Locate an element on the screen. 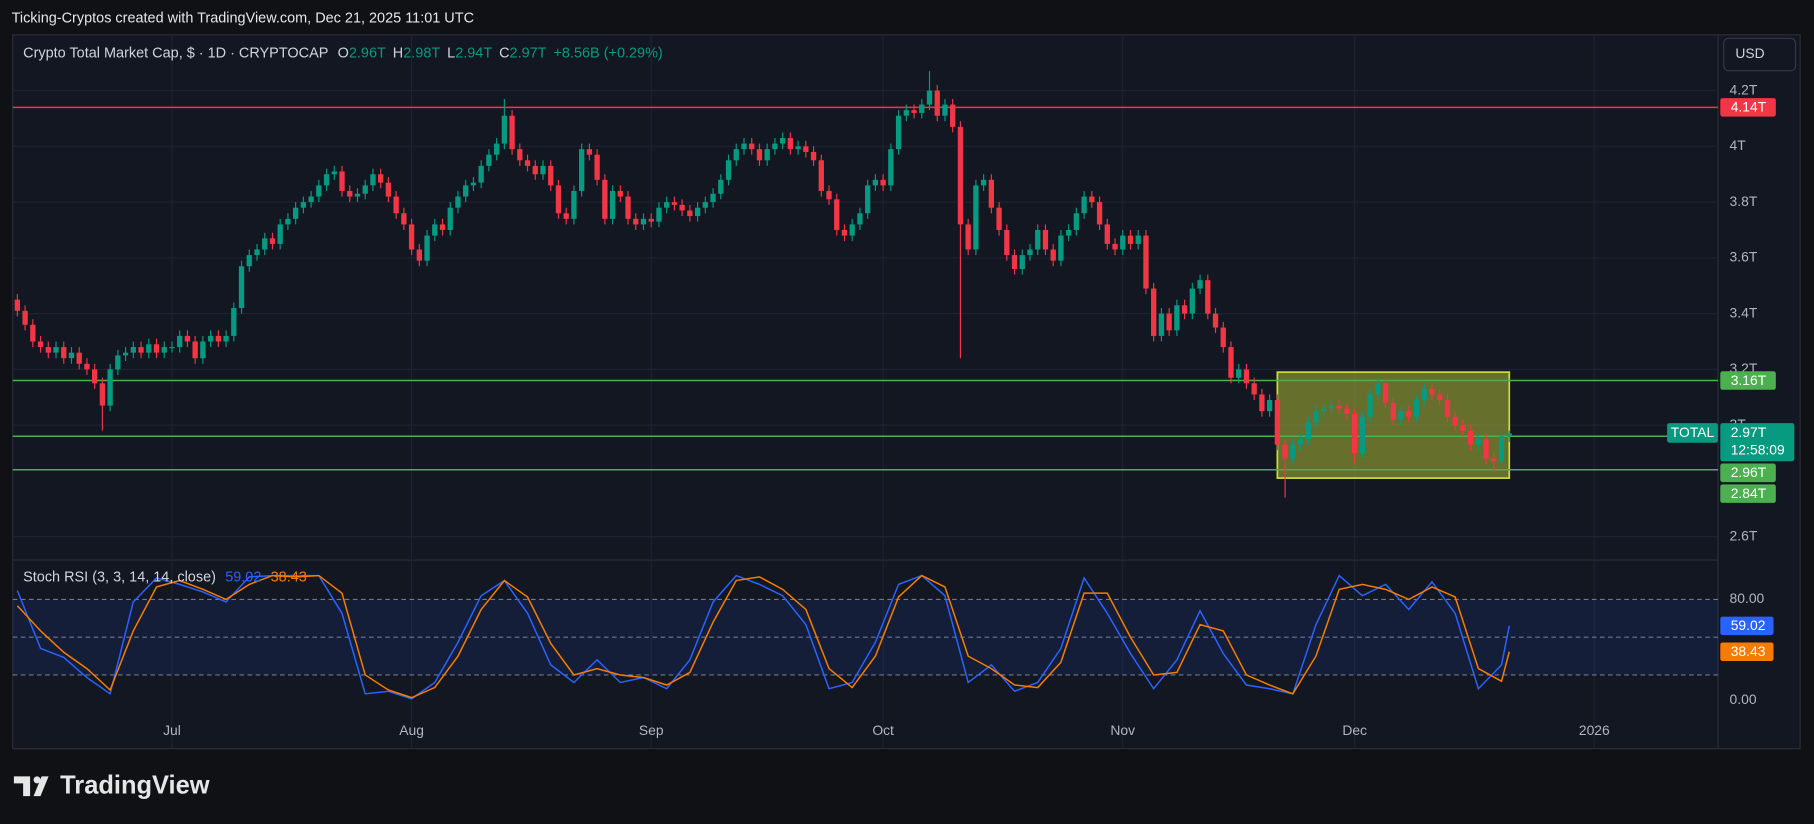  brand-logo is located at coordinates (31, 786).